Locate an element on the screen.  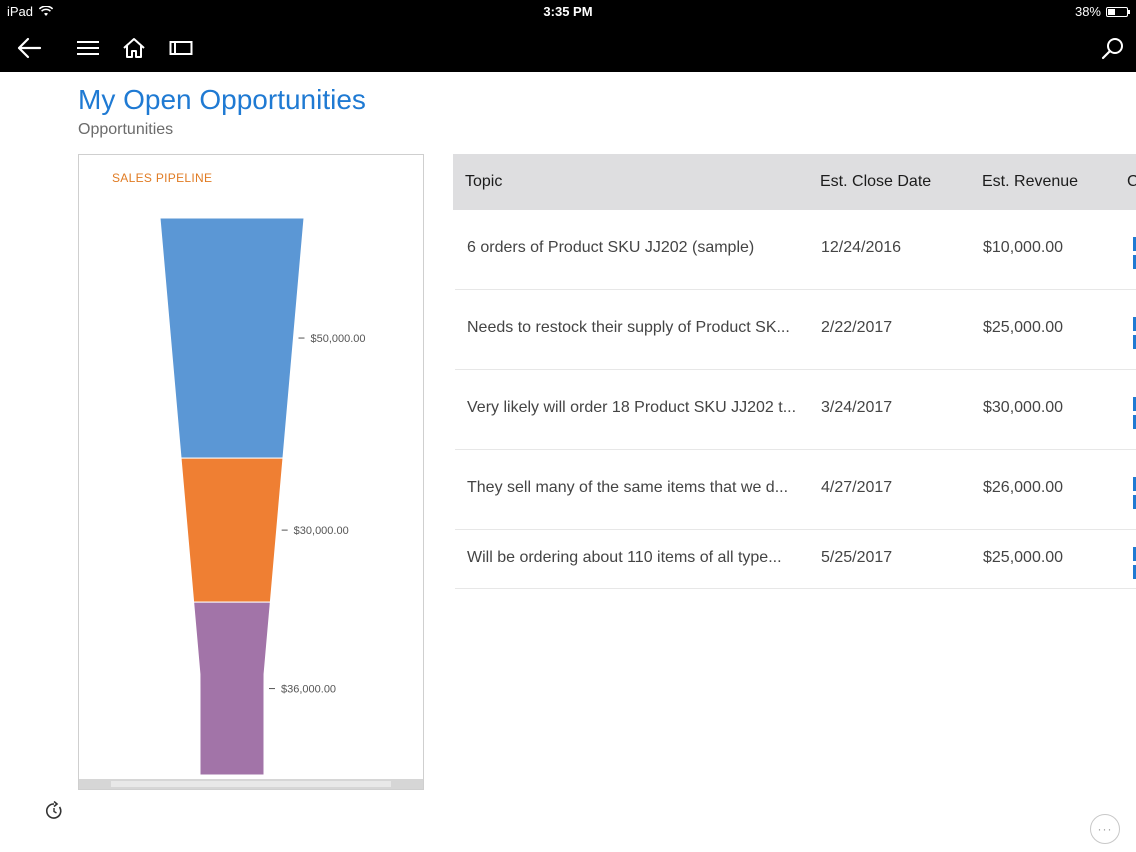
panel-button is located at coordinates (181, 48).